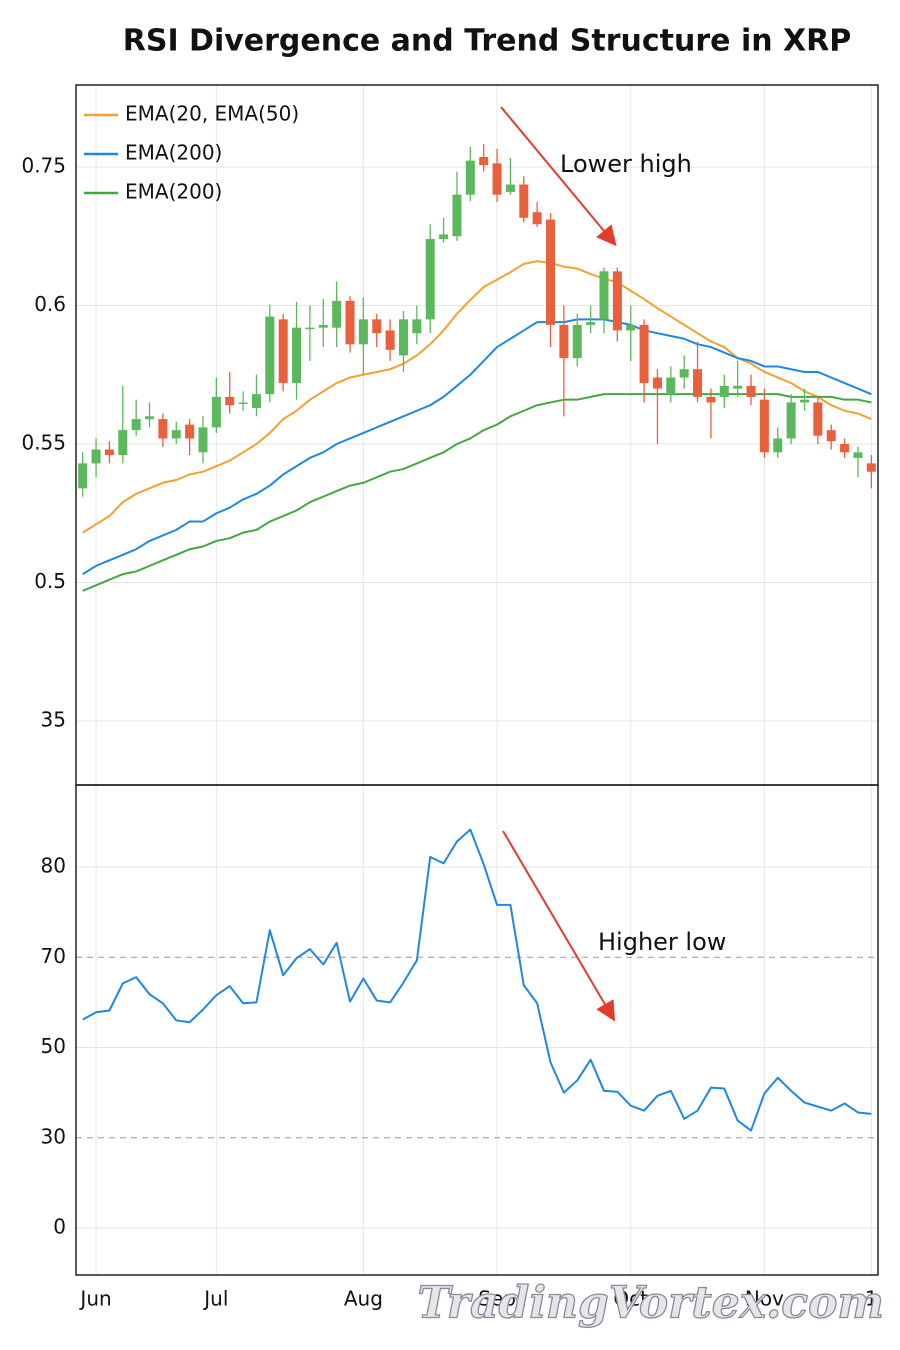 This screenshot has height=1350, width=900. What do you see at coordinates (43, 166) in the screenshot?
I see `y-tick-label: 0.75` at bounding box center [43, 166].